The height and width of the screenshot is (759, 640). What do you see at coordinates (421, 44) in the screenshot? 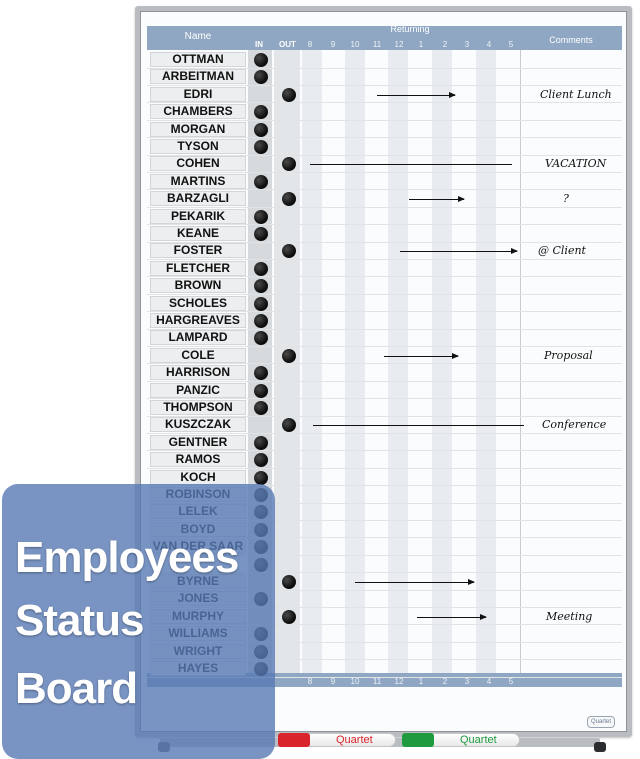
I see `hour-label-top-1: 1` at bounding box center [421, 44].